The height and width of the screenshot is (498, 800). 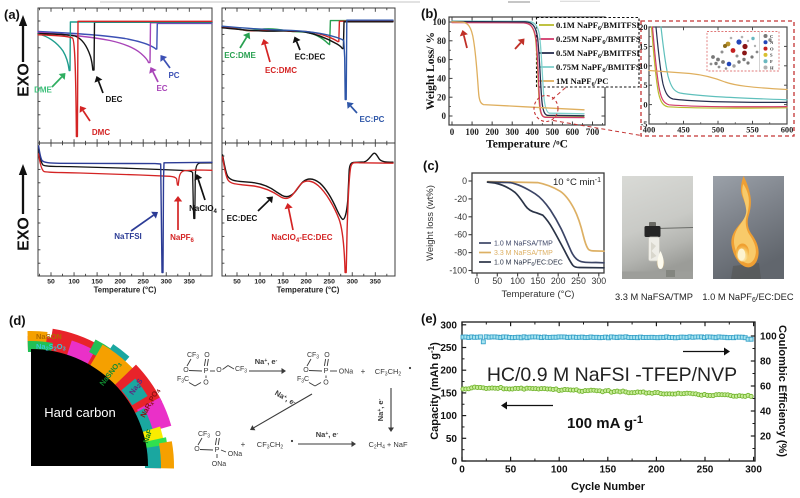 What do you see at coordinates (598, 54) in the screenshot?
I see `svg-text: 0.5M NaPF6/BMITFSI` at bounding box center [598, 54].